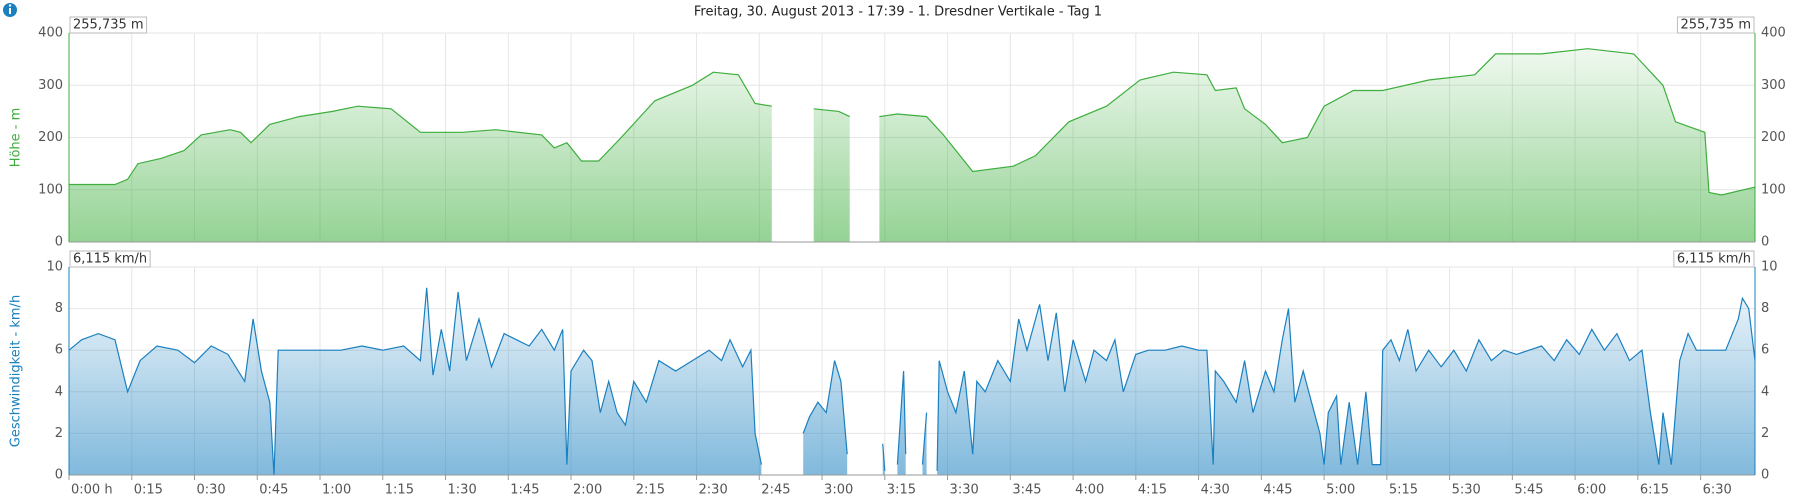  I want to click on readout-left: 6,115 km/h, so click(110, 259).